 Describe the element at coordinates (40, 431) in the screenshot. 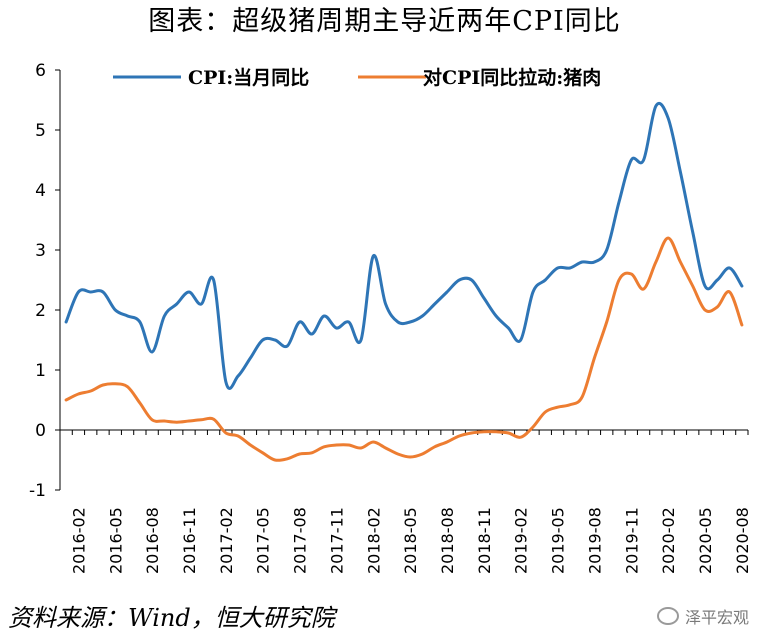

I see `y-tick-label: 0` at that location.